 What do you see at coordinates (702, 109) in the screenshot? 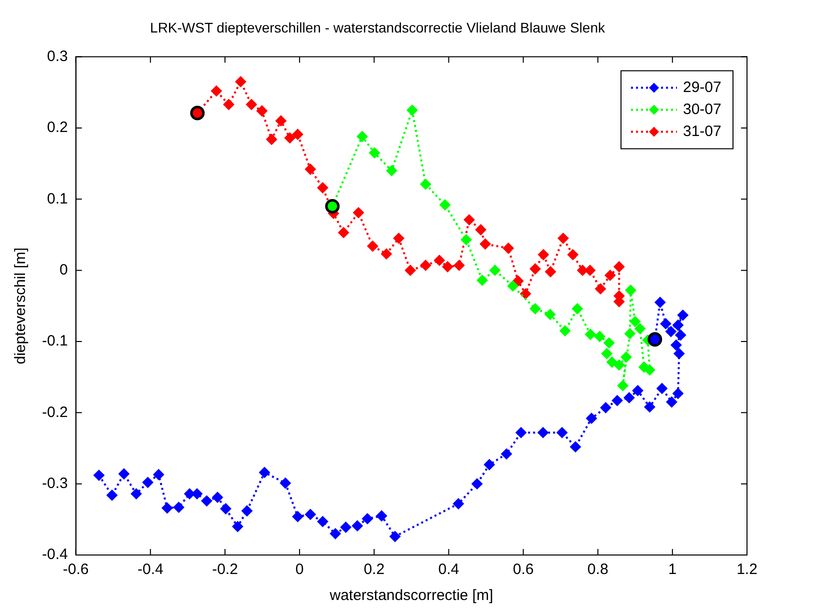
I see `legend-label: 30-07` at bounding box center [702, 109].